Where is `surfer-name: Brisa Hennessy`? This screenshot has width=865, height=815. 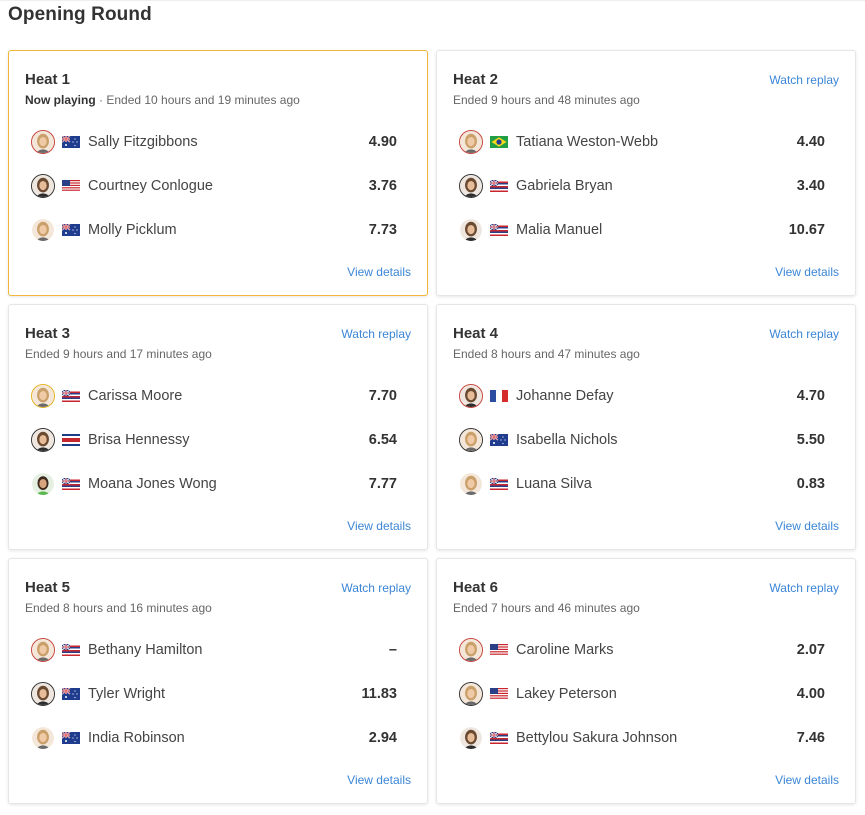 surfer-name: Brisa Hennessy is located at coordinates (139, 440).